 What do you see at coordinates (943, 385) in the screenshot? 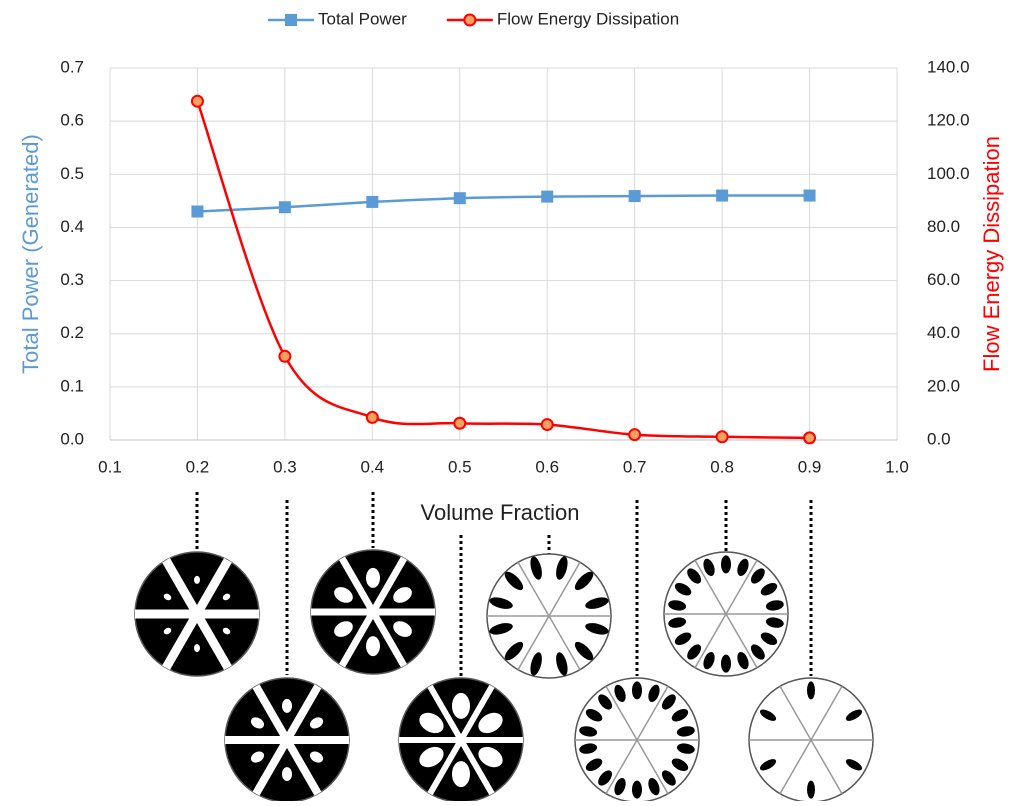
I see `y2-tick-label: 20.0` at bounding box center [943, 385].